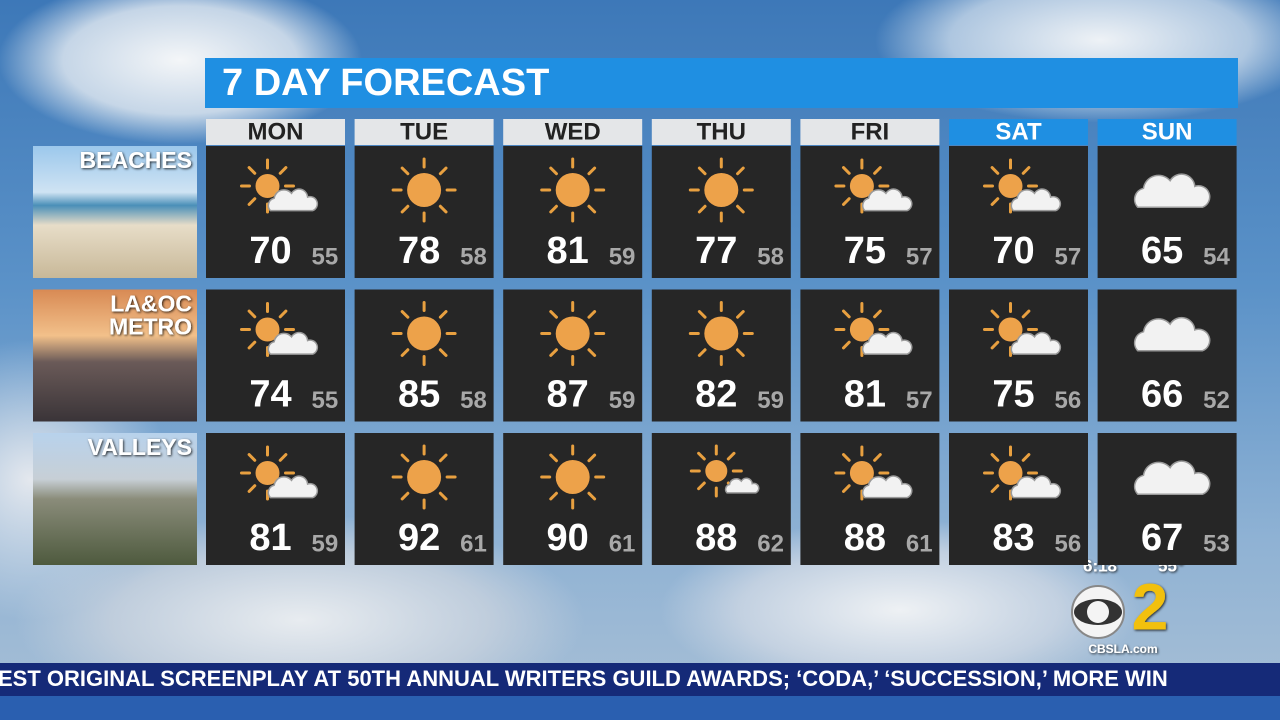 The height and width of the screenshot is (720, 1280). I want to click on day-label: SUN, so click(1167, 131).